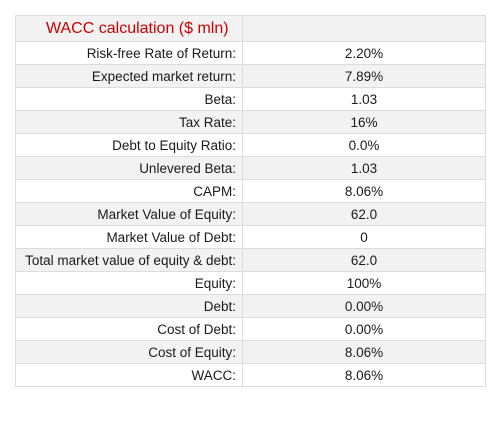 The image size is (498, 431). What do you see at coordinates (129, 191) in the screenshot?
I see `row-label-capm: CAPM:` at bounding box center [129, 191].